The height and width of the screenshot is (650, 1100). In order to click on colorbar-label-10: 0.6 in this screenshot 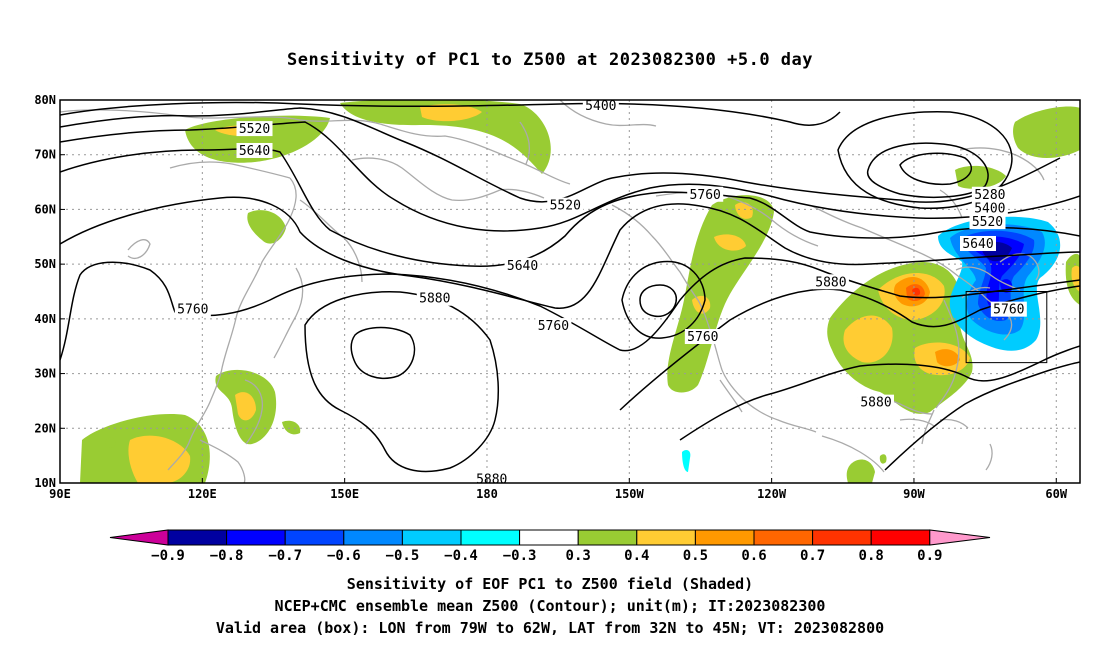, I will do `click(753, 556)`.